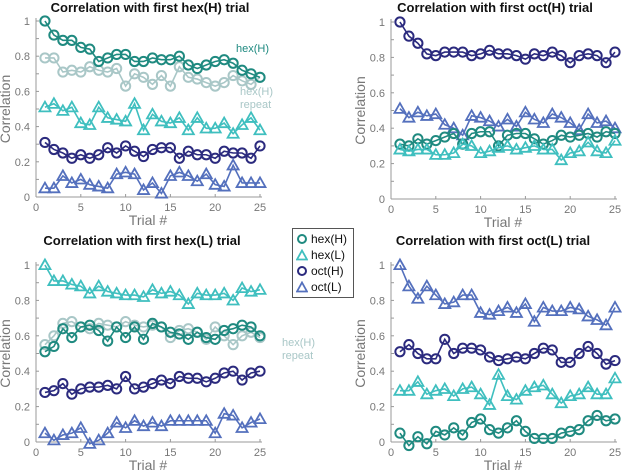  I want to click on legend-item: hex(H), so click(323, 239).